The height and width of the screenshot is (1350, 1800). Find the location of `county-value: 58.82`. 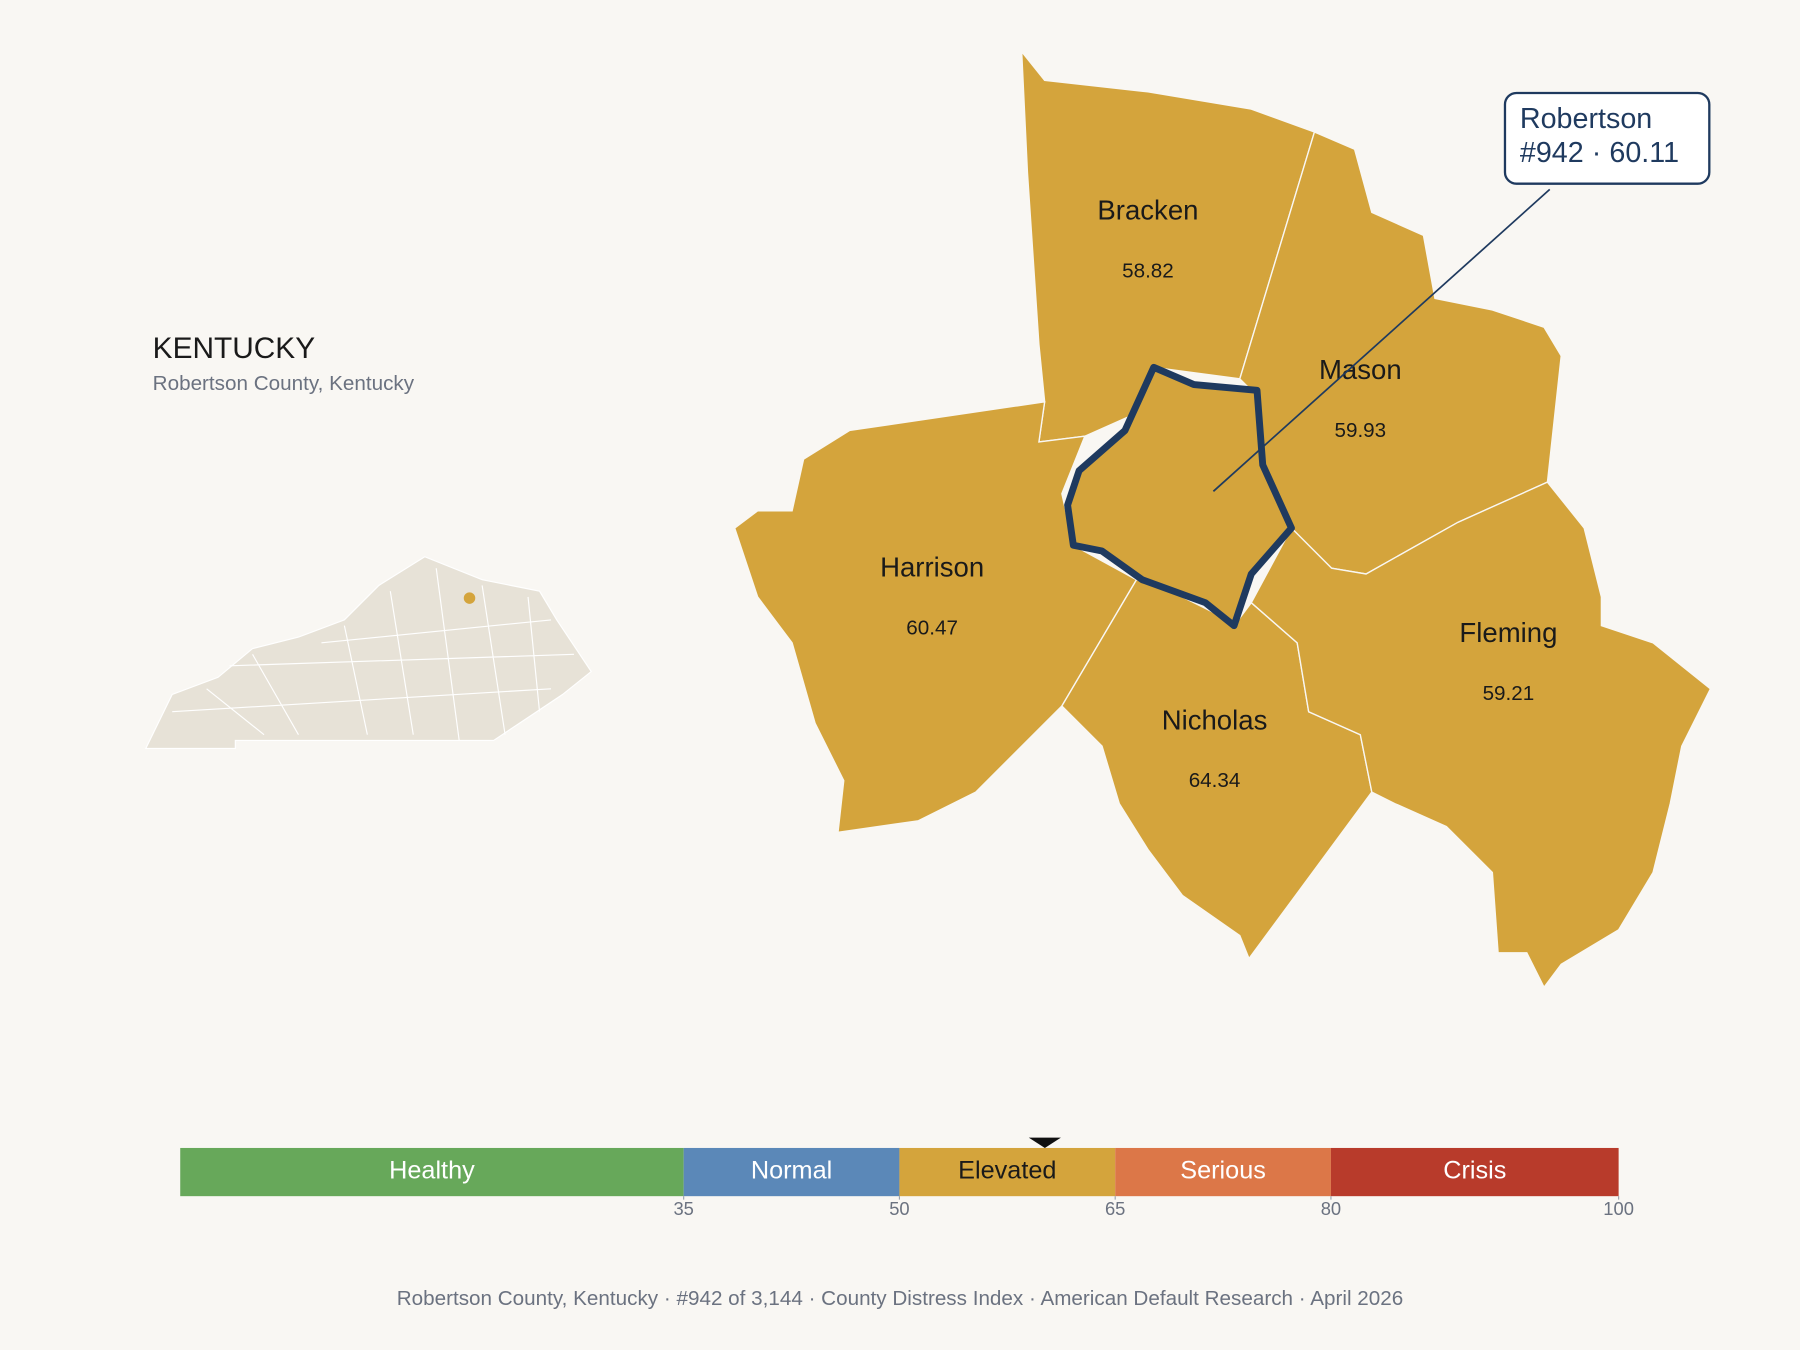

county-value: 58.82 is located at coordinates (1148, 271).